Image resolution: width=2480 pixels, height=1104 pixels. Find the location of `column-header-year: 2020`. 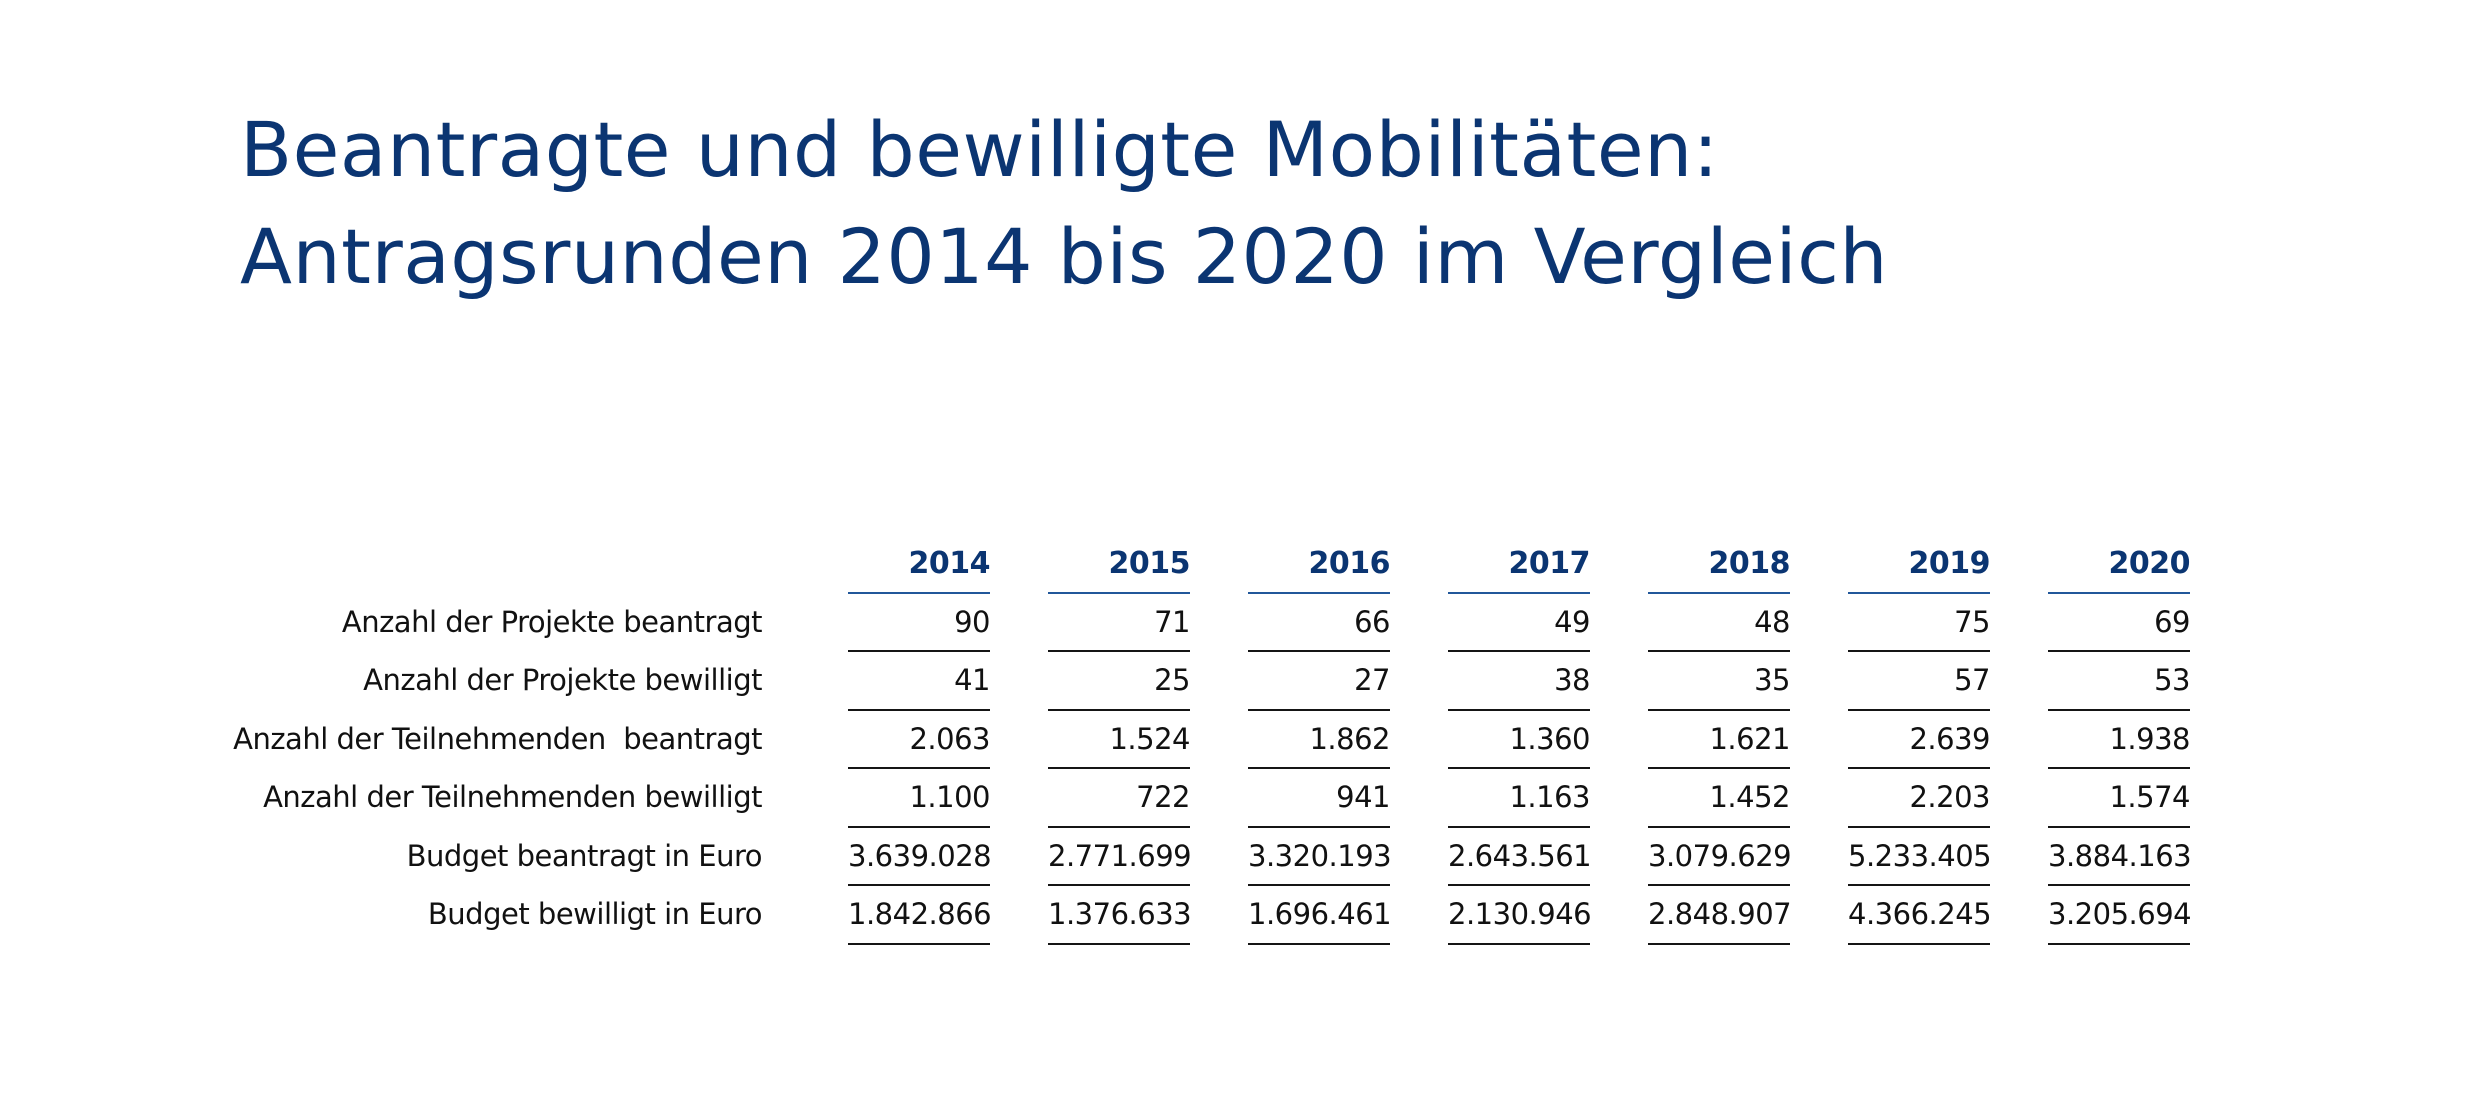

column-header-year: 2020 is located at coordinates (2119, 564).